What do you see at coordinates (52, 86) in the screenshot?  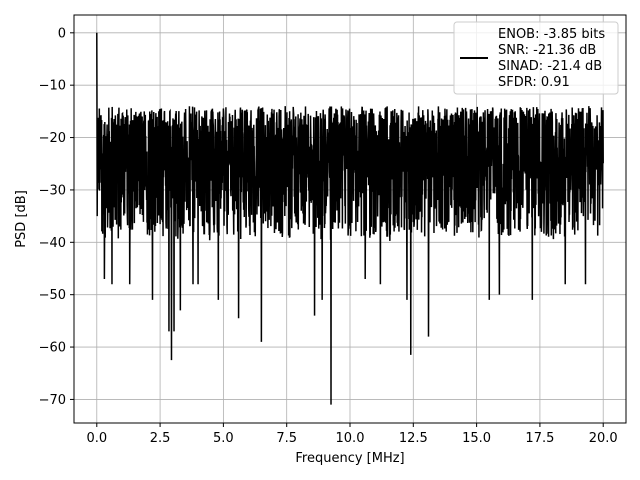 I see `y-tick-label: −10` at bounding box center [52, 86].